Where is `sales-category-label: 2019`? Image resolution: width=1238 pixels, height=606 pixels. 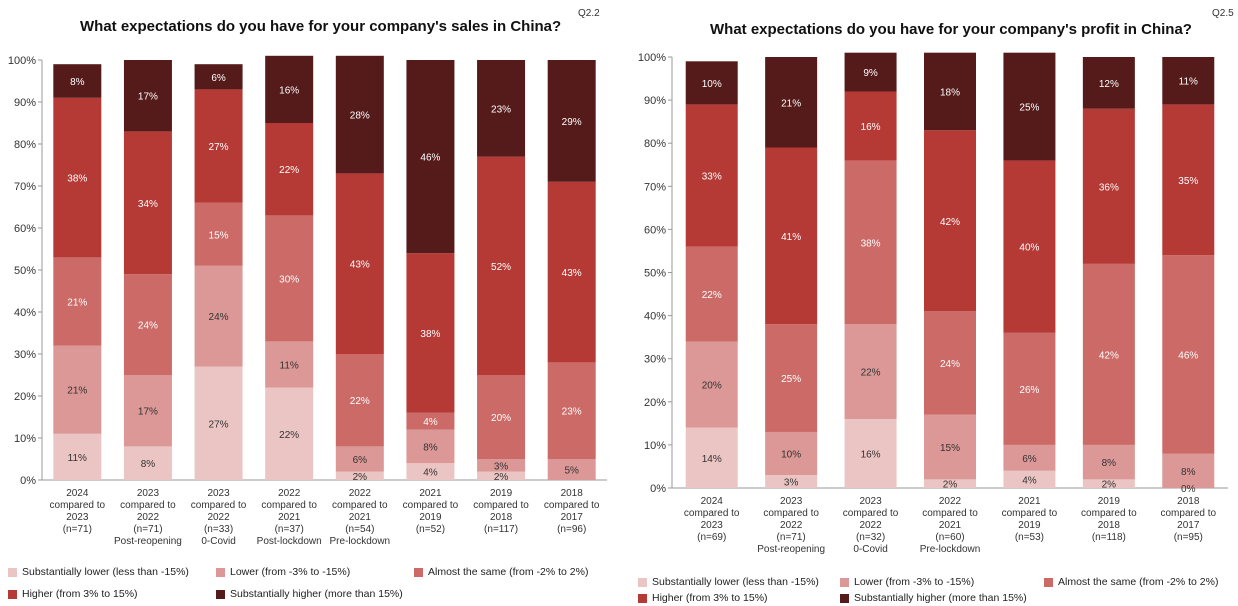 sales-category-label: 2019 is located at coordinates (501, 493).